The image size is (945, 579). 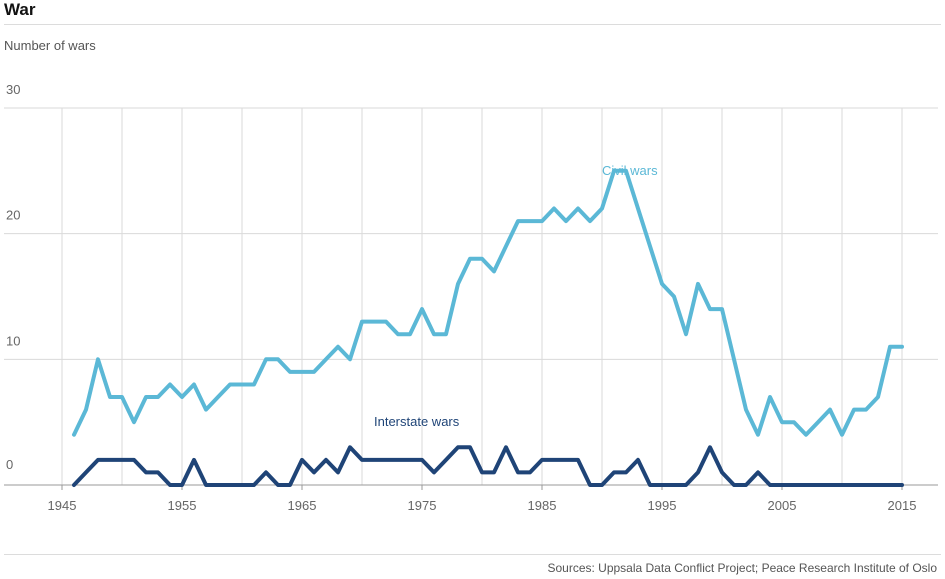 What do you see at coordinates (488, 466) in the screenshot?
I see `interstate-wars-line` at bounding box center [488, 466].